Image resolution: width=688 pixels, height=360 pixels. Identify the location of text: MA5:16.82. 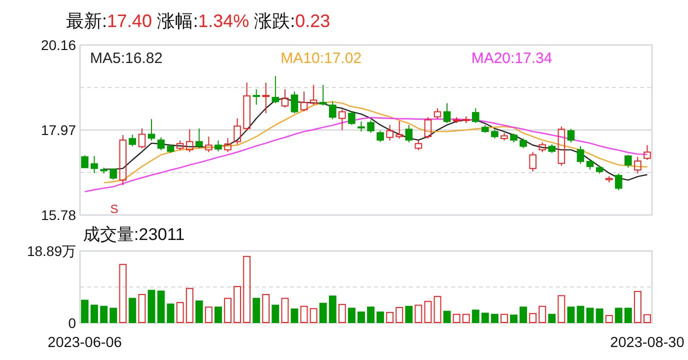
(126, 58).